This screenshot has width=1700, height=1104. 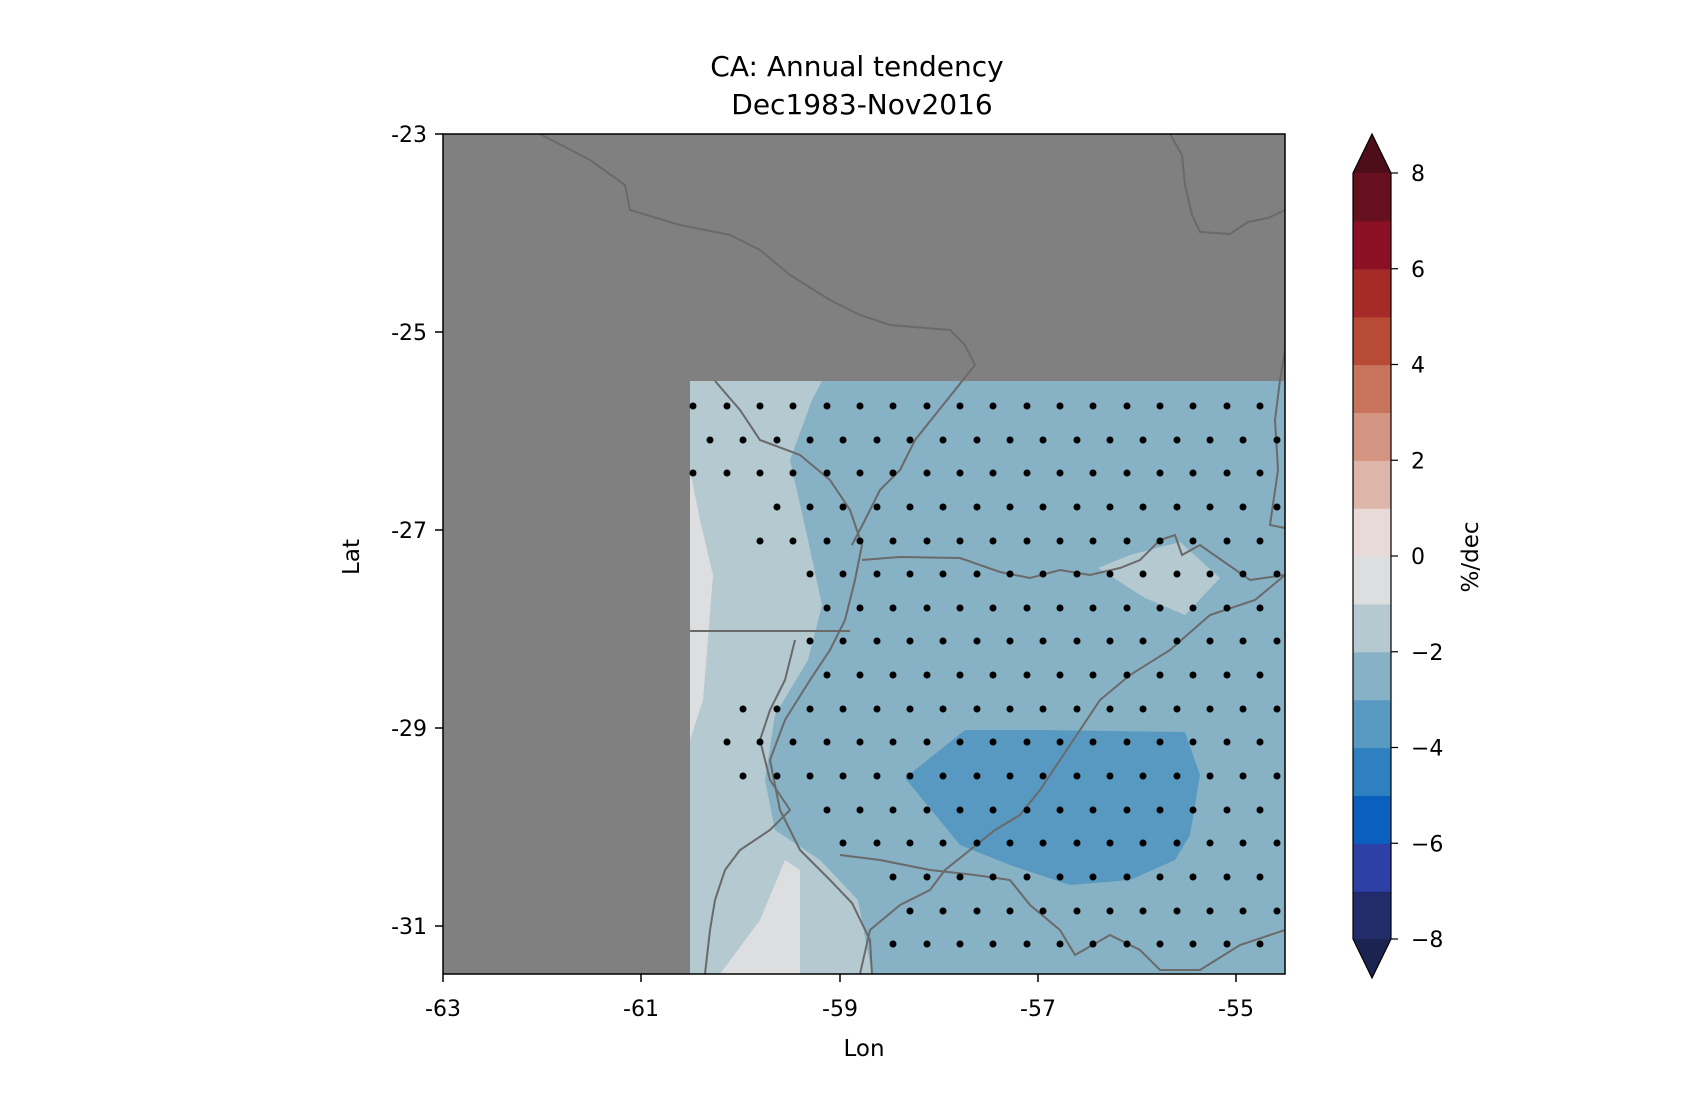 I want to click on colorbar-tick-label: 6, so click(x=1418, y=270).